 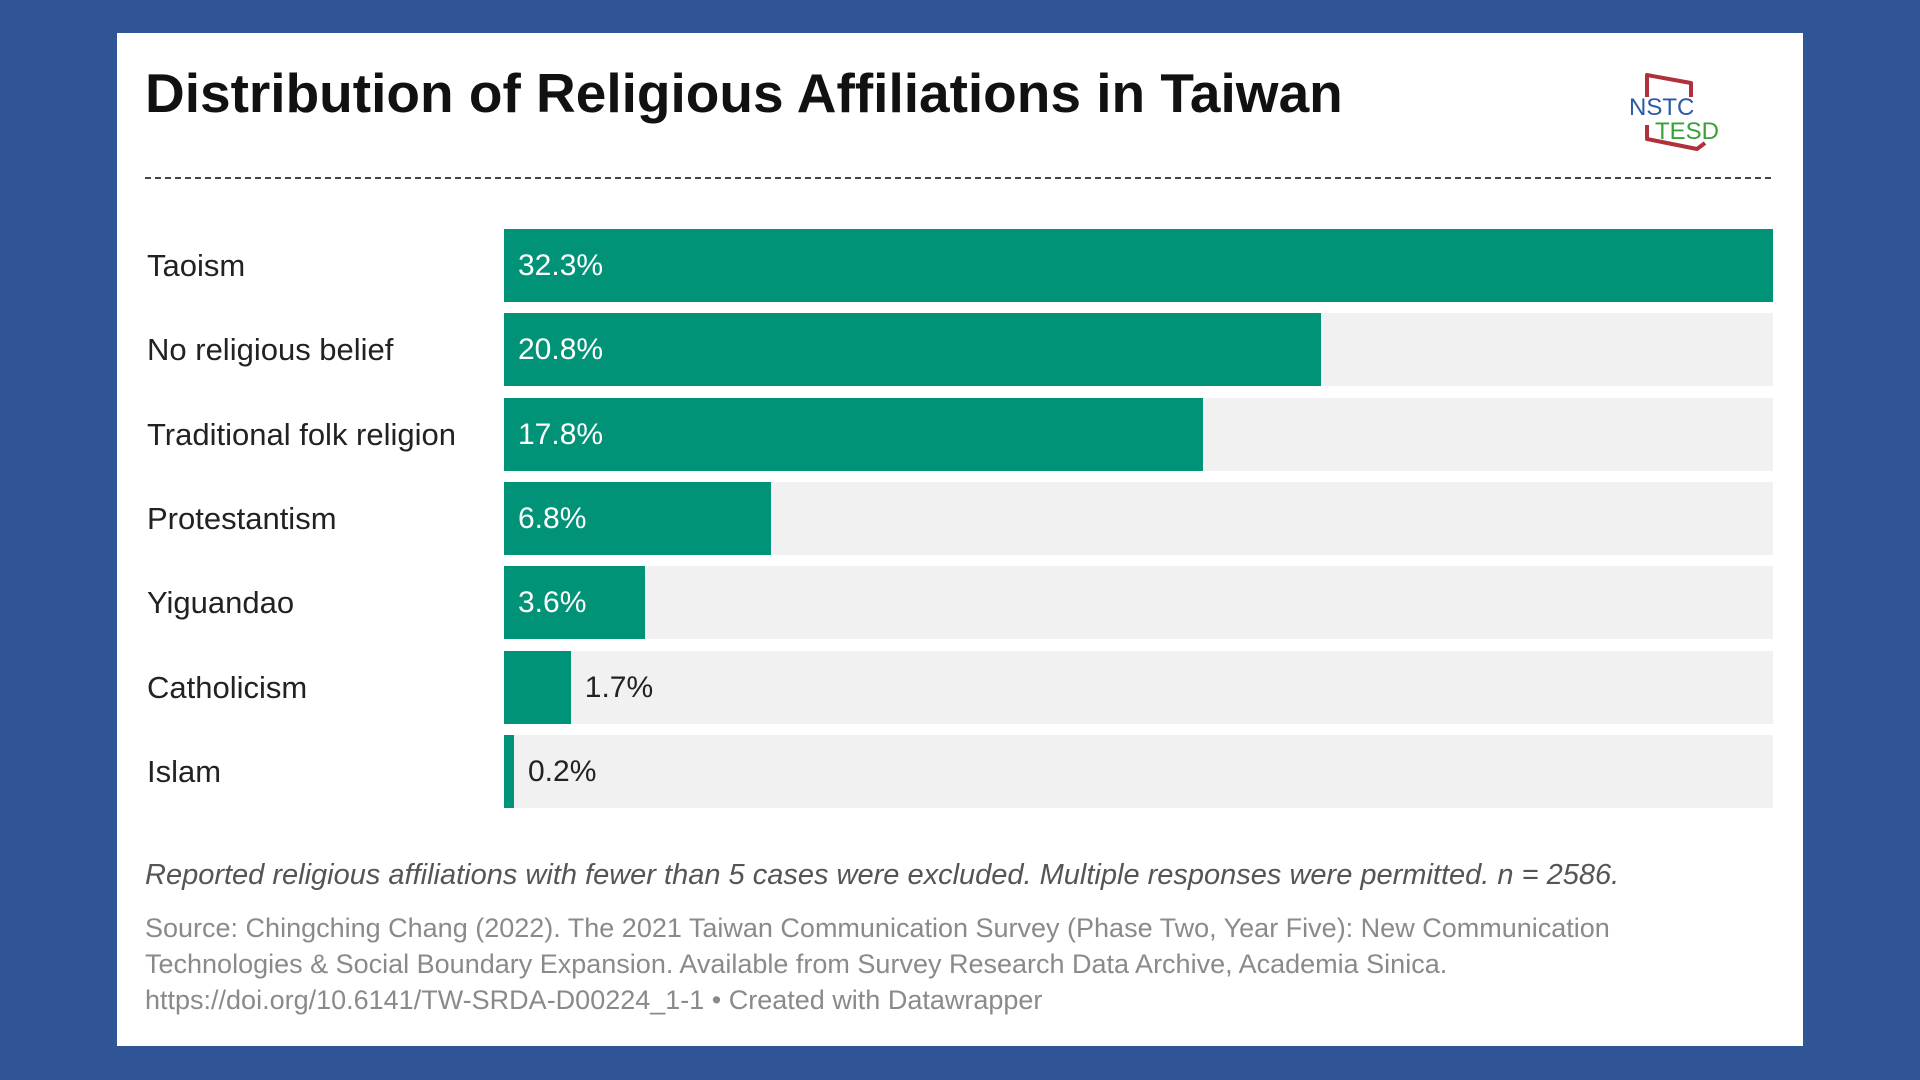 I want to click on category-label: Traditional folk religion, so click(x=302, y=434).